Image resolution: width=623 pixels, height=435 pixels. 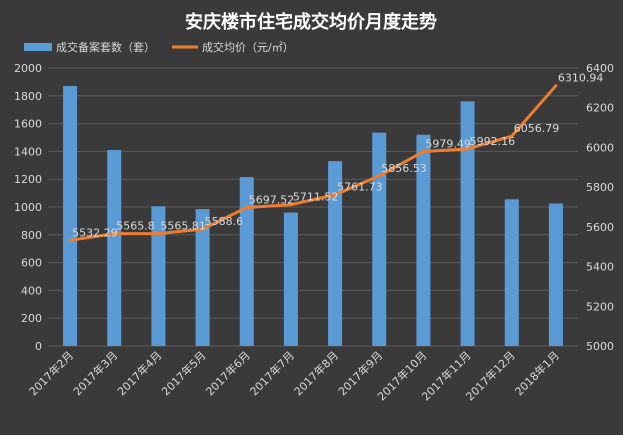 What do you see at coordinates (600, 306) in the screenshot?
I see `right-tick-label: 5200` at bounding box center [600, 306].